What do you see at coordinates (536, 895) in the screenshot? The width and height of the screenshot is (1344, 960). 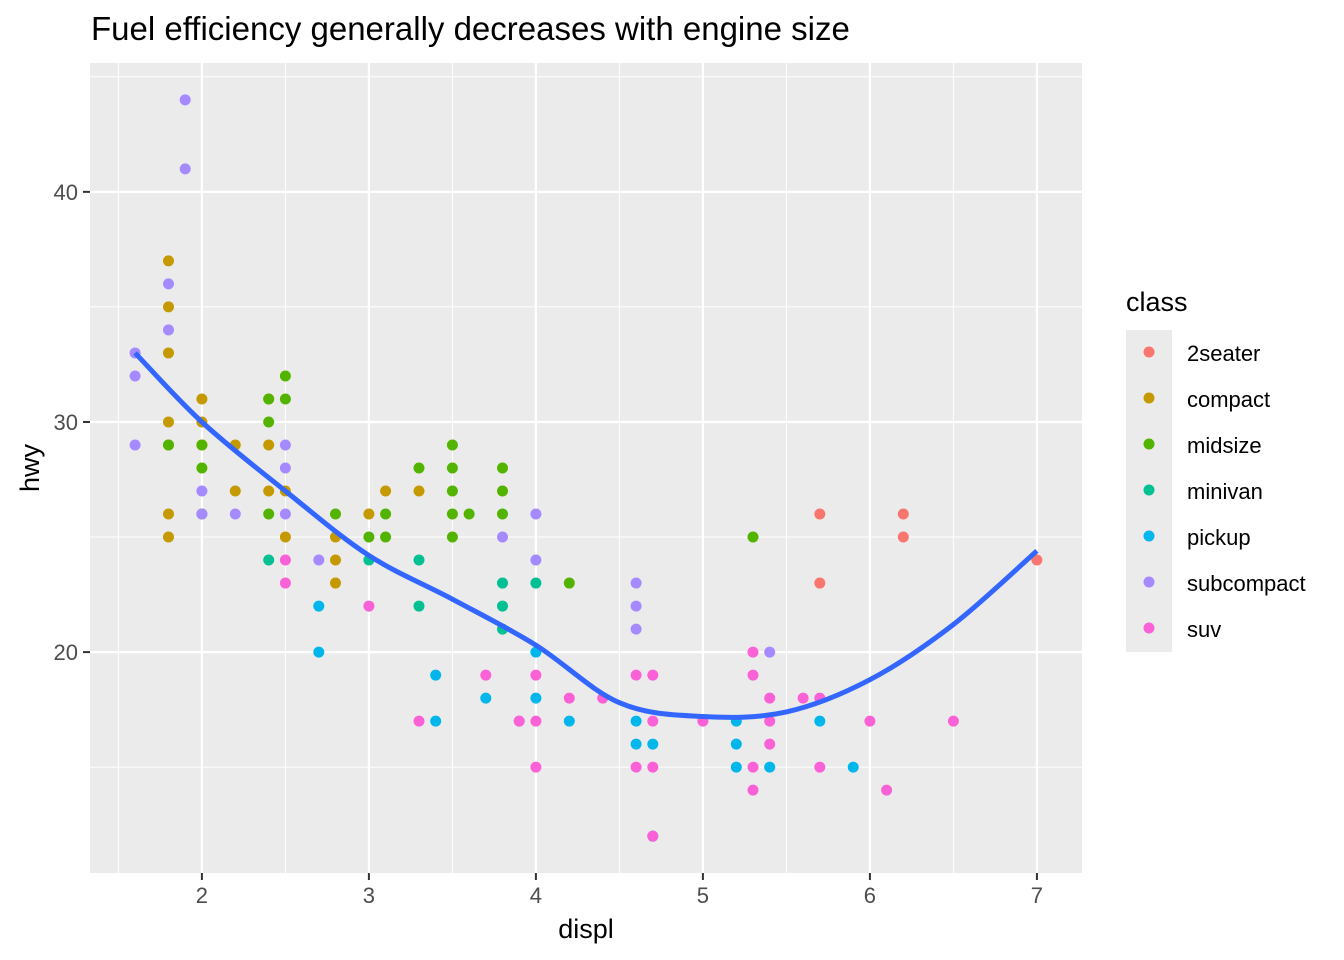 I see `x-tick-label: 4` at bounding box center [536, 895].